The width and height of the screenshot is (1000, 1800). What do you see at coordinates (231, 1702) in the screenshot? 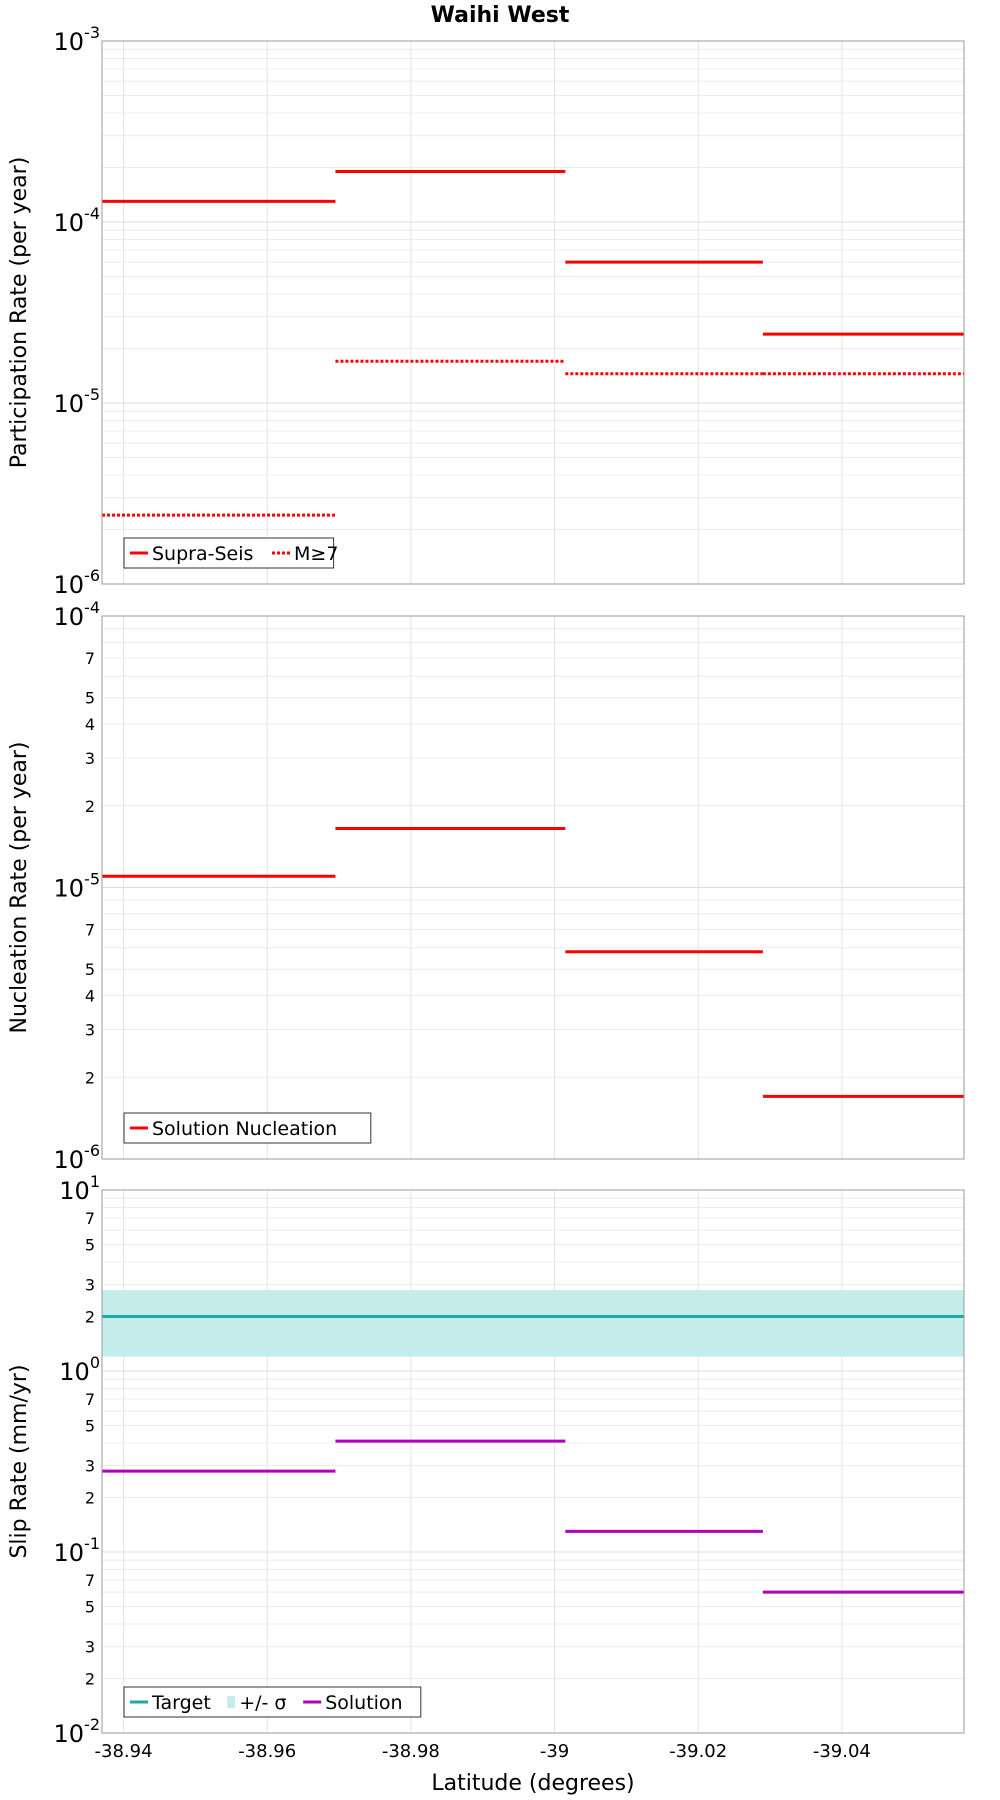
I see `legend-swatch-band` at bounding box center [231, 1702].